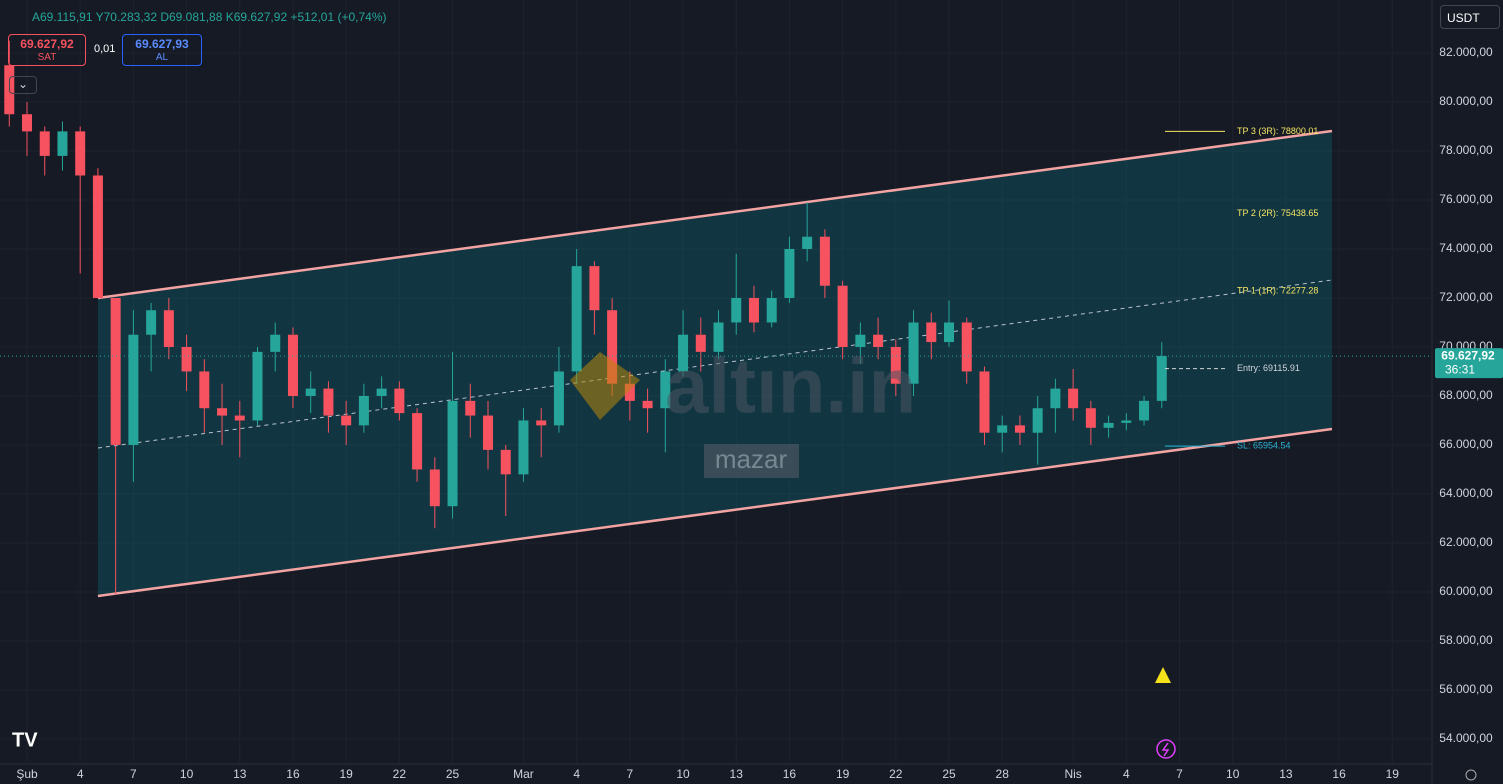 The width and height of the screenshot is (1503, 784). Describe the element at coordinates (1163, 675) in the screenshot. I see `alert-icon` at that location.